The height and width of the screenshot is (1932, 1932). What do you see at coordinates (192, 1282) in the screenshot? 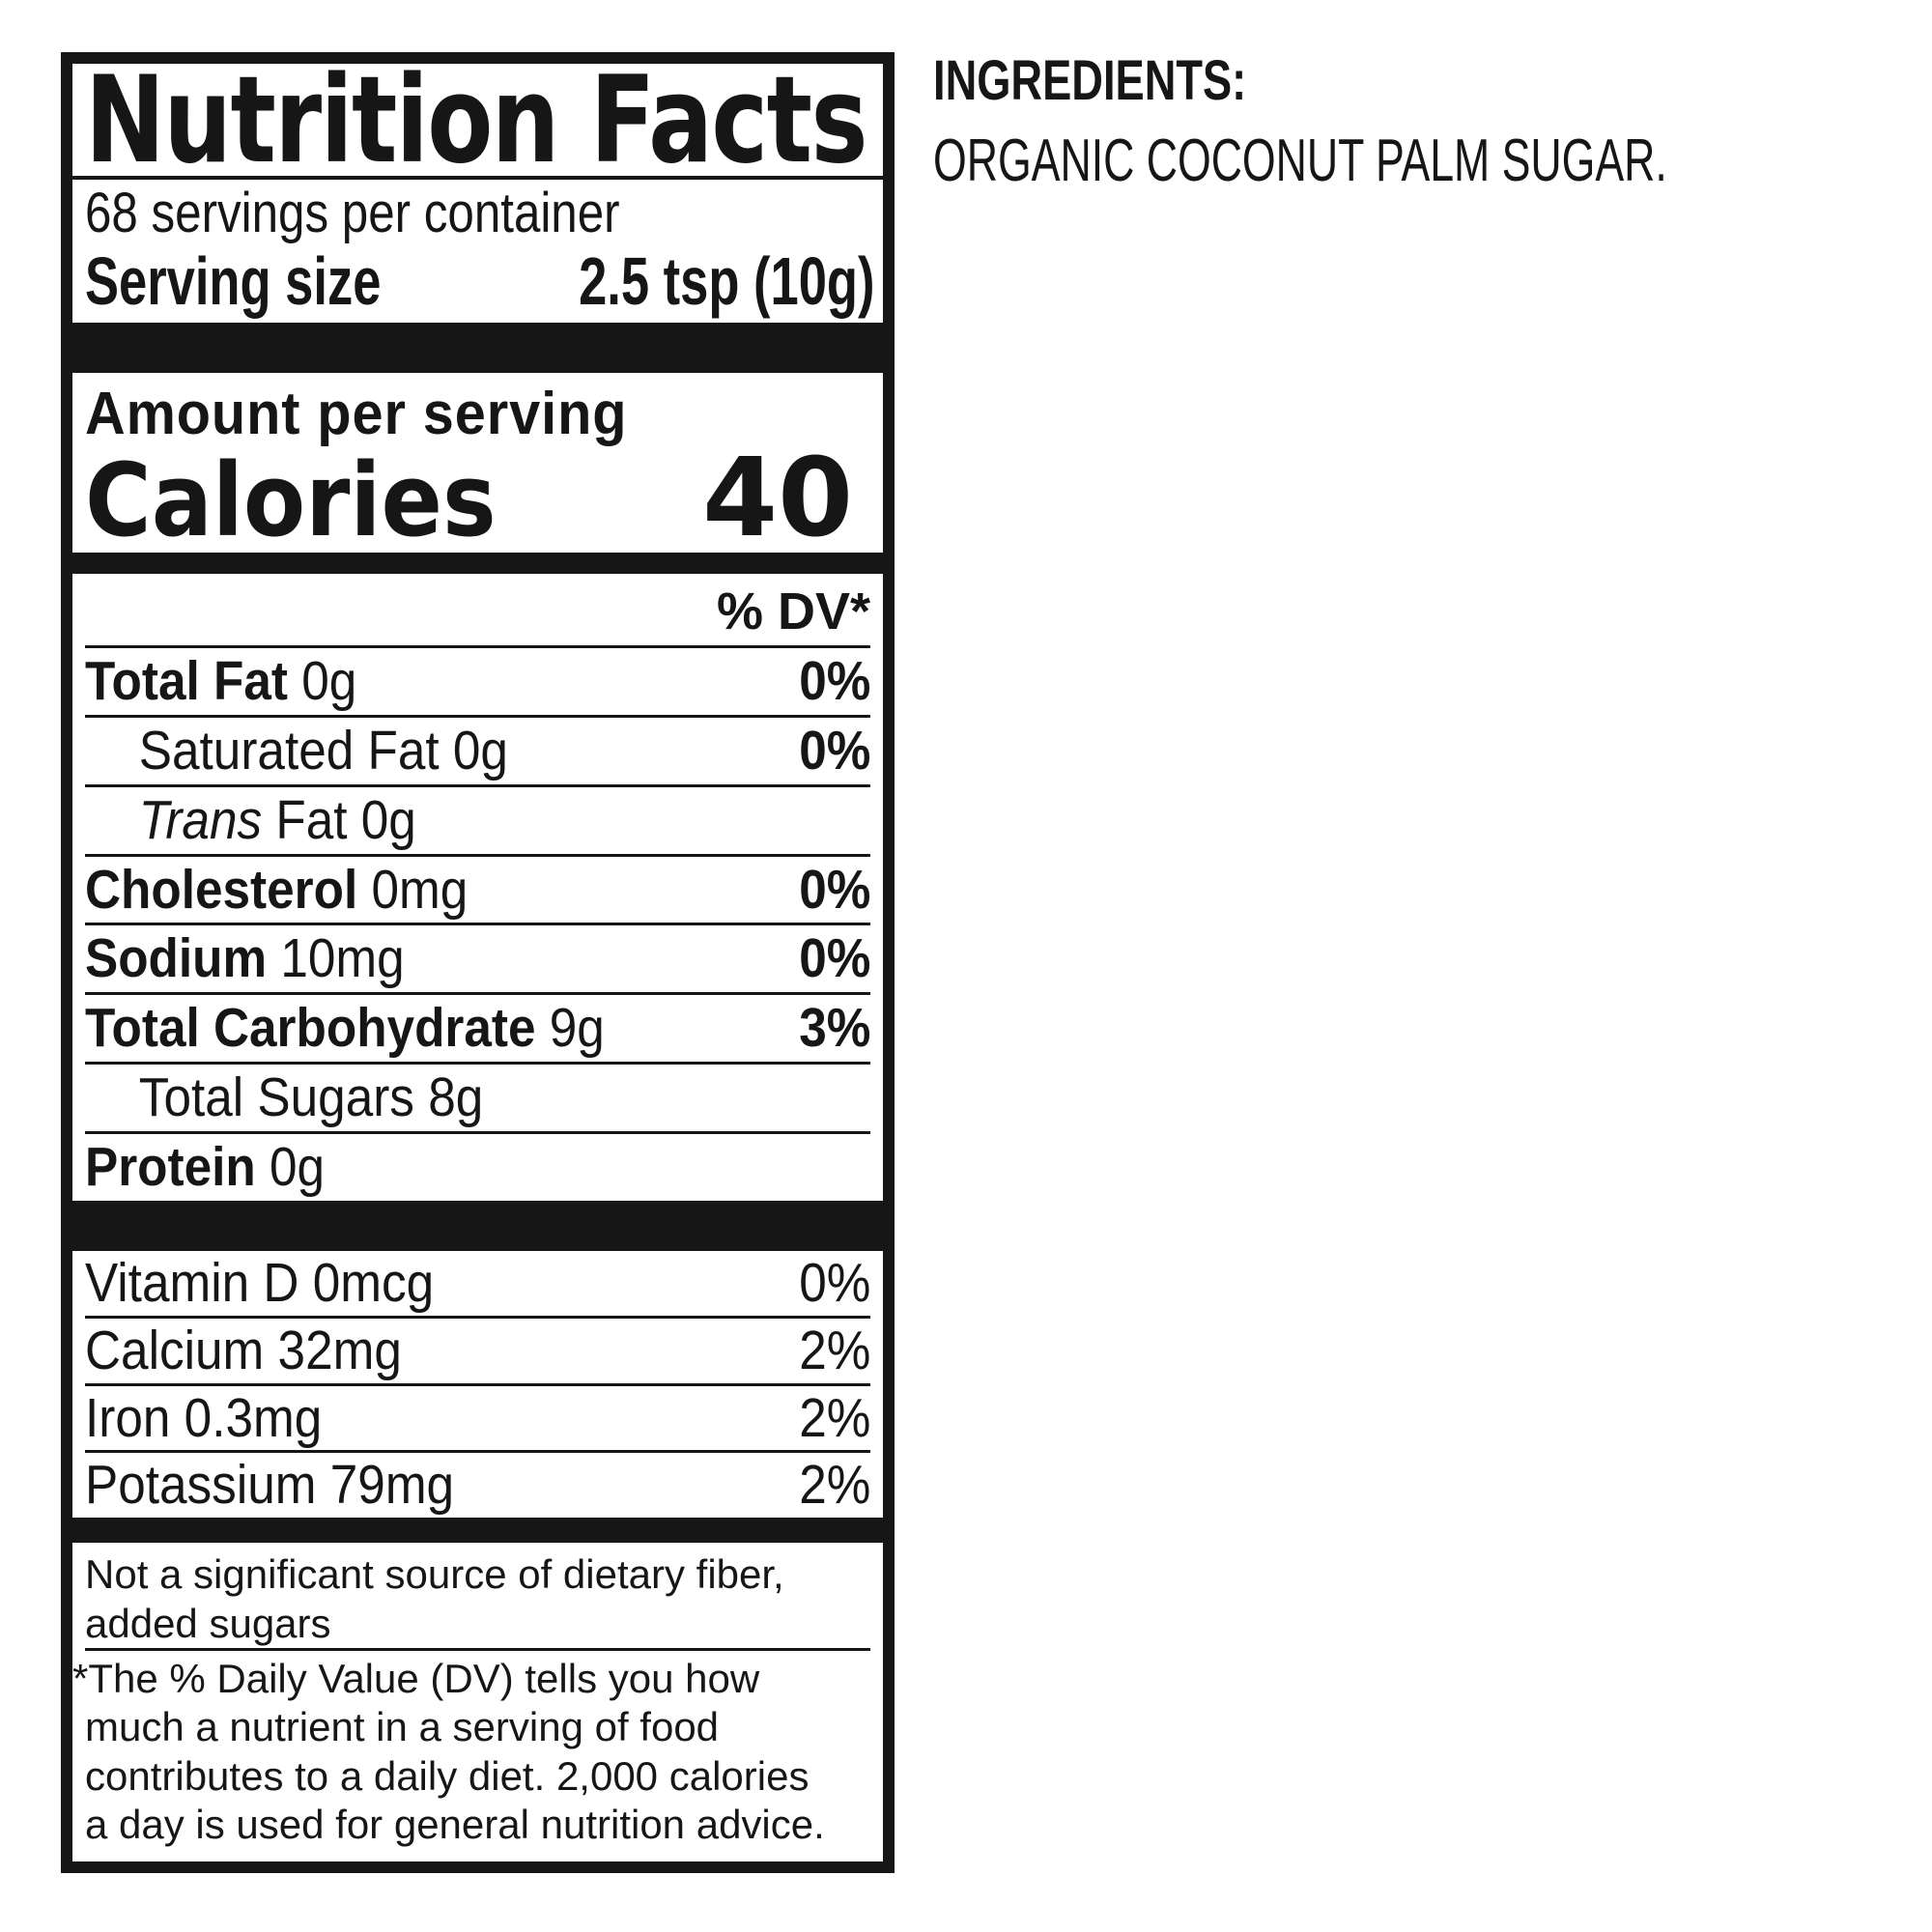
I see `nutrient-name: Vitamin D` at bounding box center [192, 1282].